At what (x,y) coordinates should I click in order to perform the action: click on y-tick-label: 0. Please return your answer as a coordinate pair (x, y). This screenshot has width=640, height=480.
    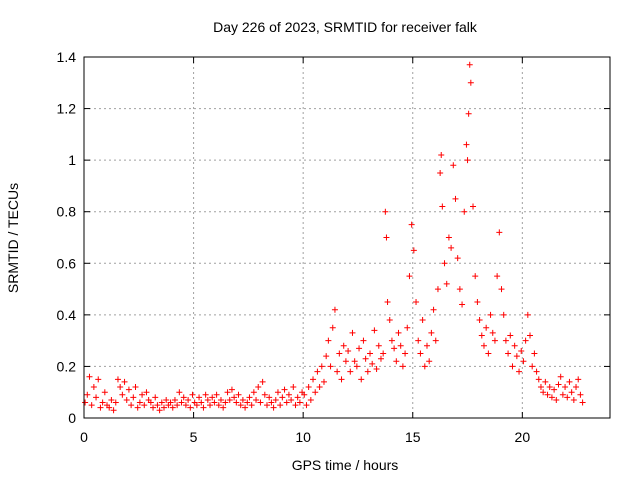
    Looking at the image, I should click on (72, 418).